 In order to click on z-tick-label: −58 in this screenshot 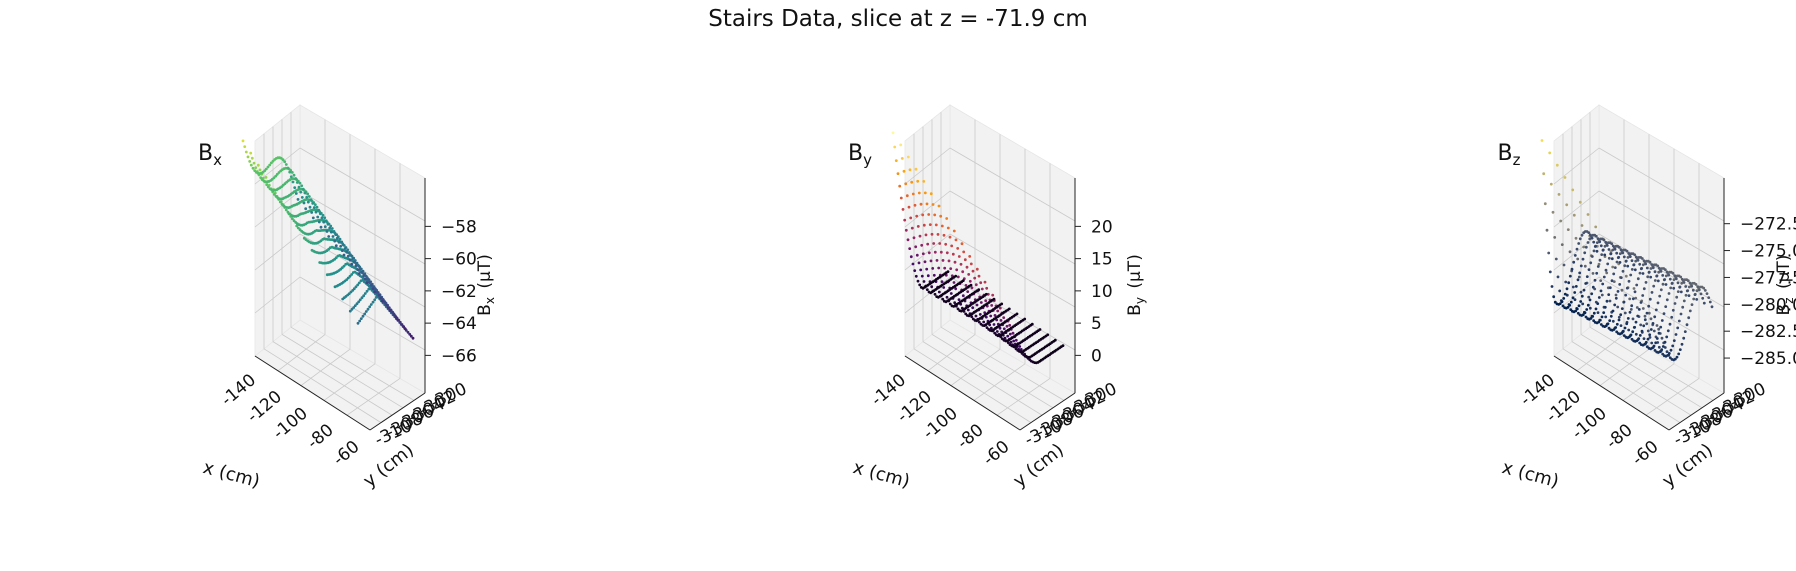, I will do `click(459, 227)`.